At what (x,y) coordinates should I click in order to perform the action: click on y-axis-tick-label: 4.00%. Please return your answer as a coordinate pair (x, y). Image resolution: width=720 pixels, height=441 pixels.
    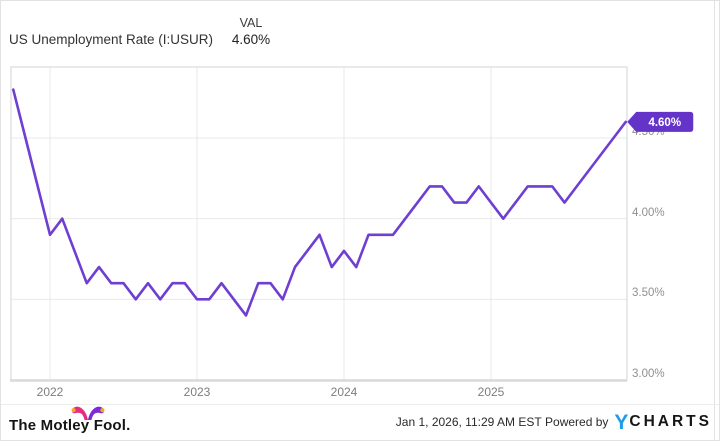
    Looking at the image, I should click on (648, 212).